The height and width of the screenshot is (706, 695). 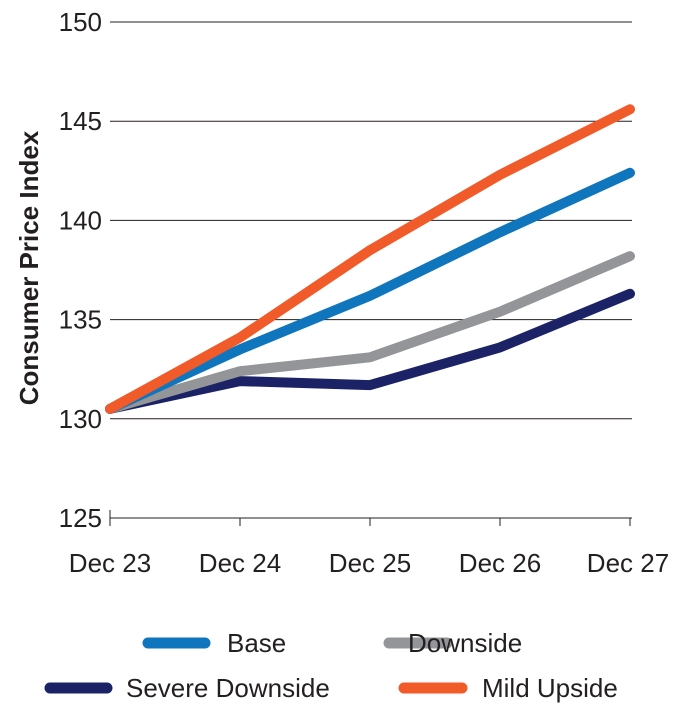 I want to click on legend-label-severe-downside: Severe Downside, so click(x=228, y=688).